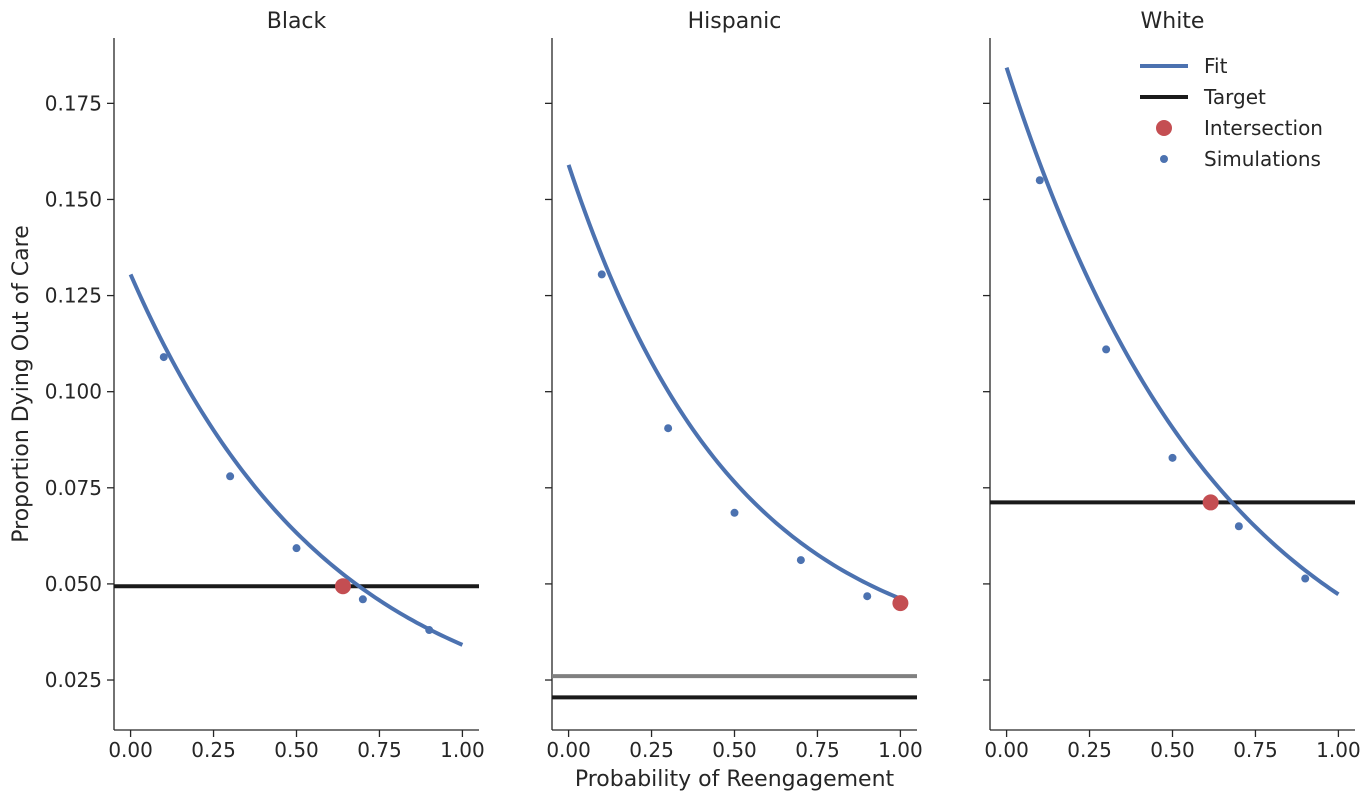 The width and height of the screenshot is (1372, 801). Describe the element at coordinates (735, 21) in the screenshot. I see `panel-title: Hispanic` at that location.